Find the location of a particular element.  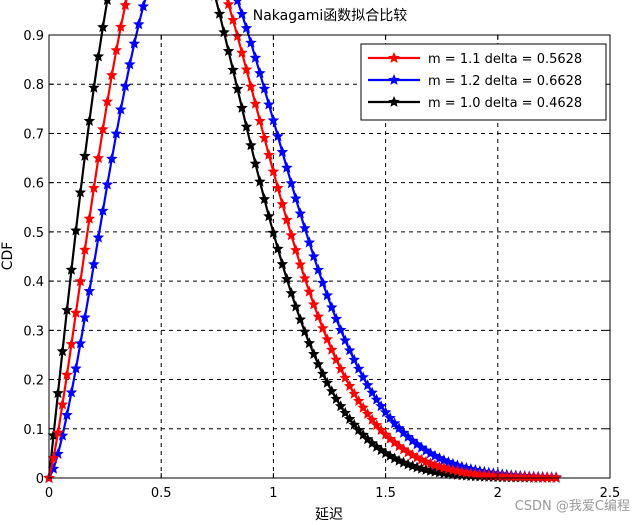

y-tick-label: 0.7 is located at coordinates (33, 134).